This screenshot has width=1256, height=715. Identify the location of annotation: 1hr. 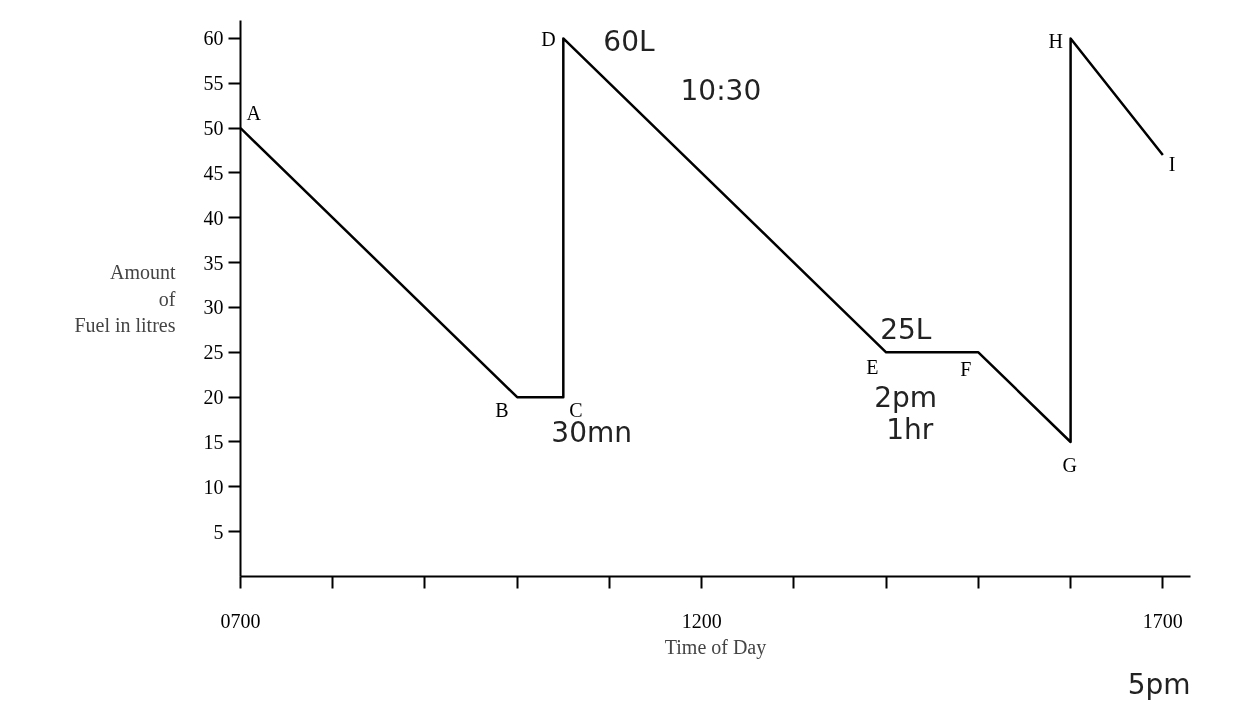
(910, 430).